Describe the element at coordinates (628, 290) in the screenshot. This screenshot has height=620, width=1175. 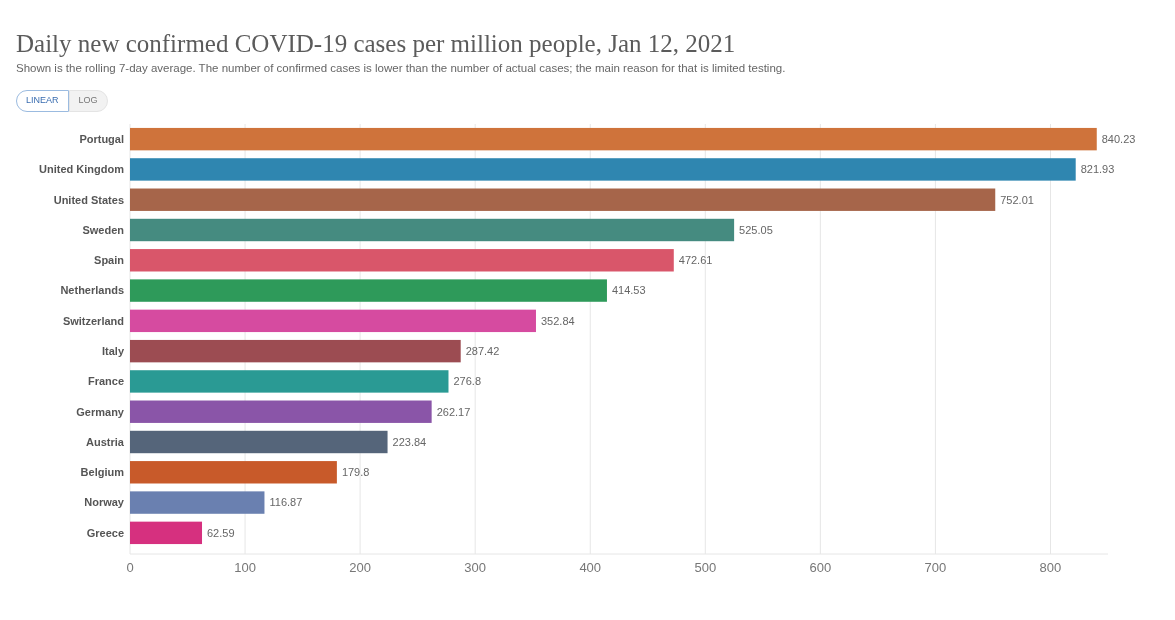
I see `data-label: 414.53` at that location.